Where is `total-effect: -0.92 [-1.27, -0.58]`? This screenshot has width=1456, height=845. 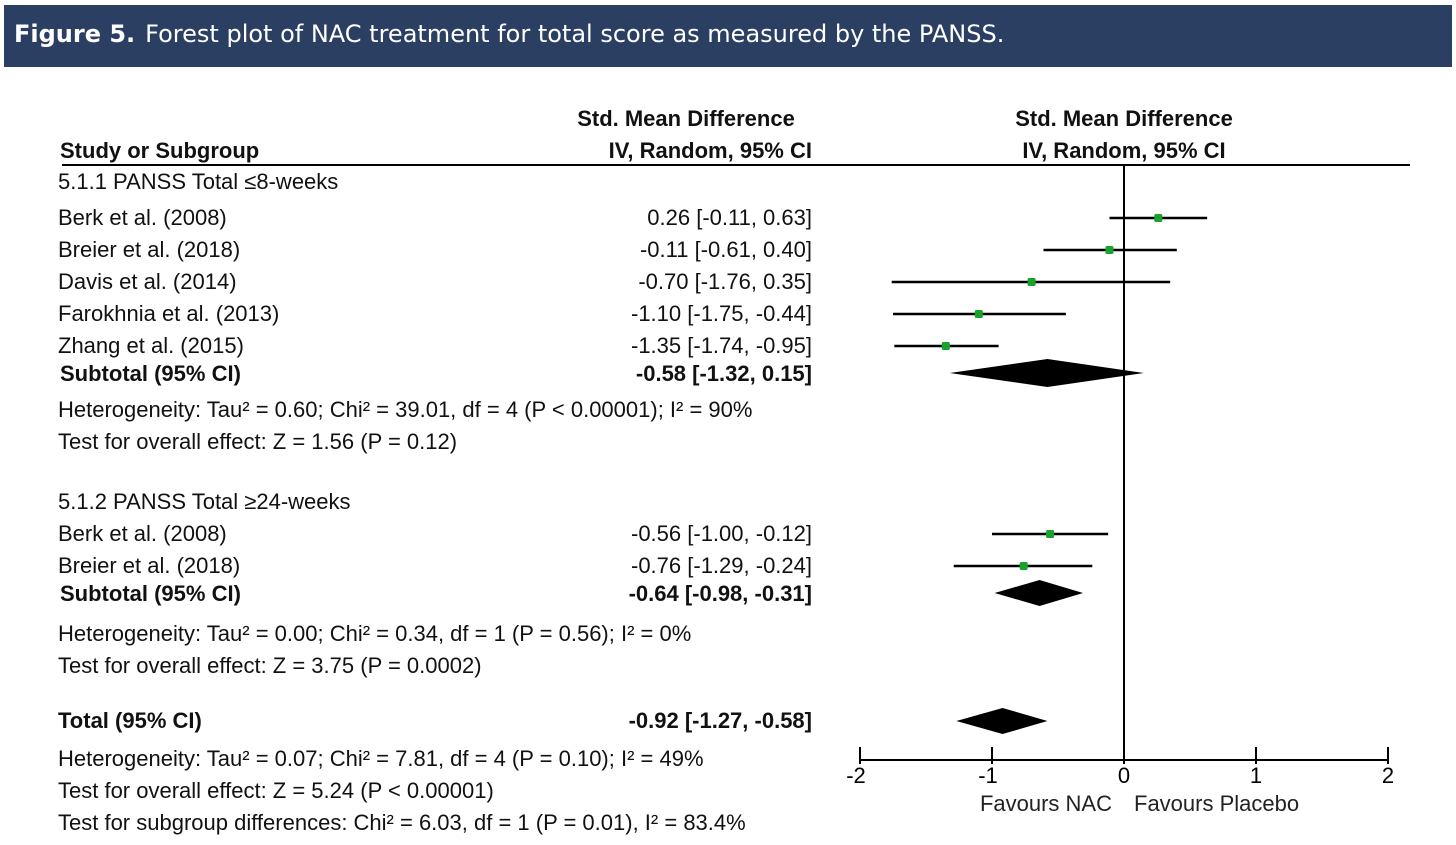
total-effect: -0.92 [-1.27, -0.58] is located at coordinates (720, 720).